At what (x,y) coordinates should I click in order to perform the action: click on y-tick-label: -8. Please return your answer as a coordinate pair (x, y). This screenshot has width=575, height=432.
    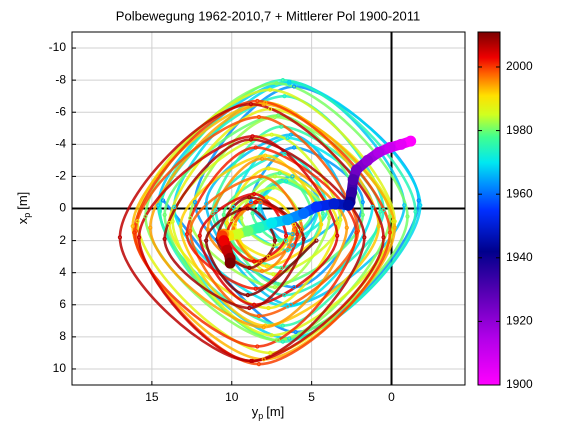
    Looking at the image, I should click on (60, 79).